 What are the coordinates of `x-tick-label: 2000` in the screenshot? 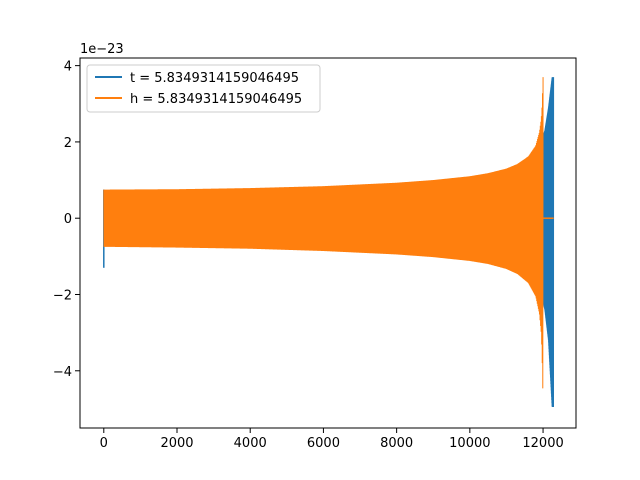 It's located at (176, 443).